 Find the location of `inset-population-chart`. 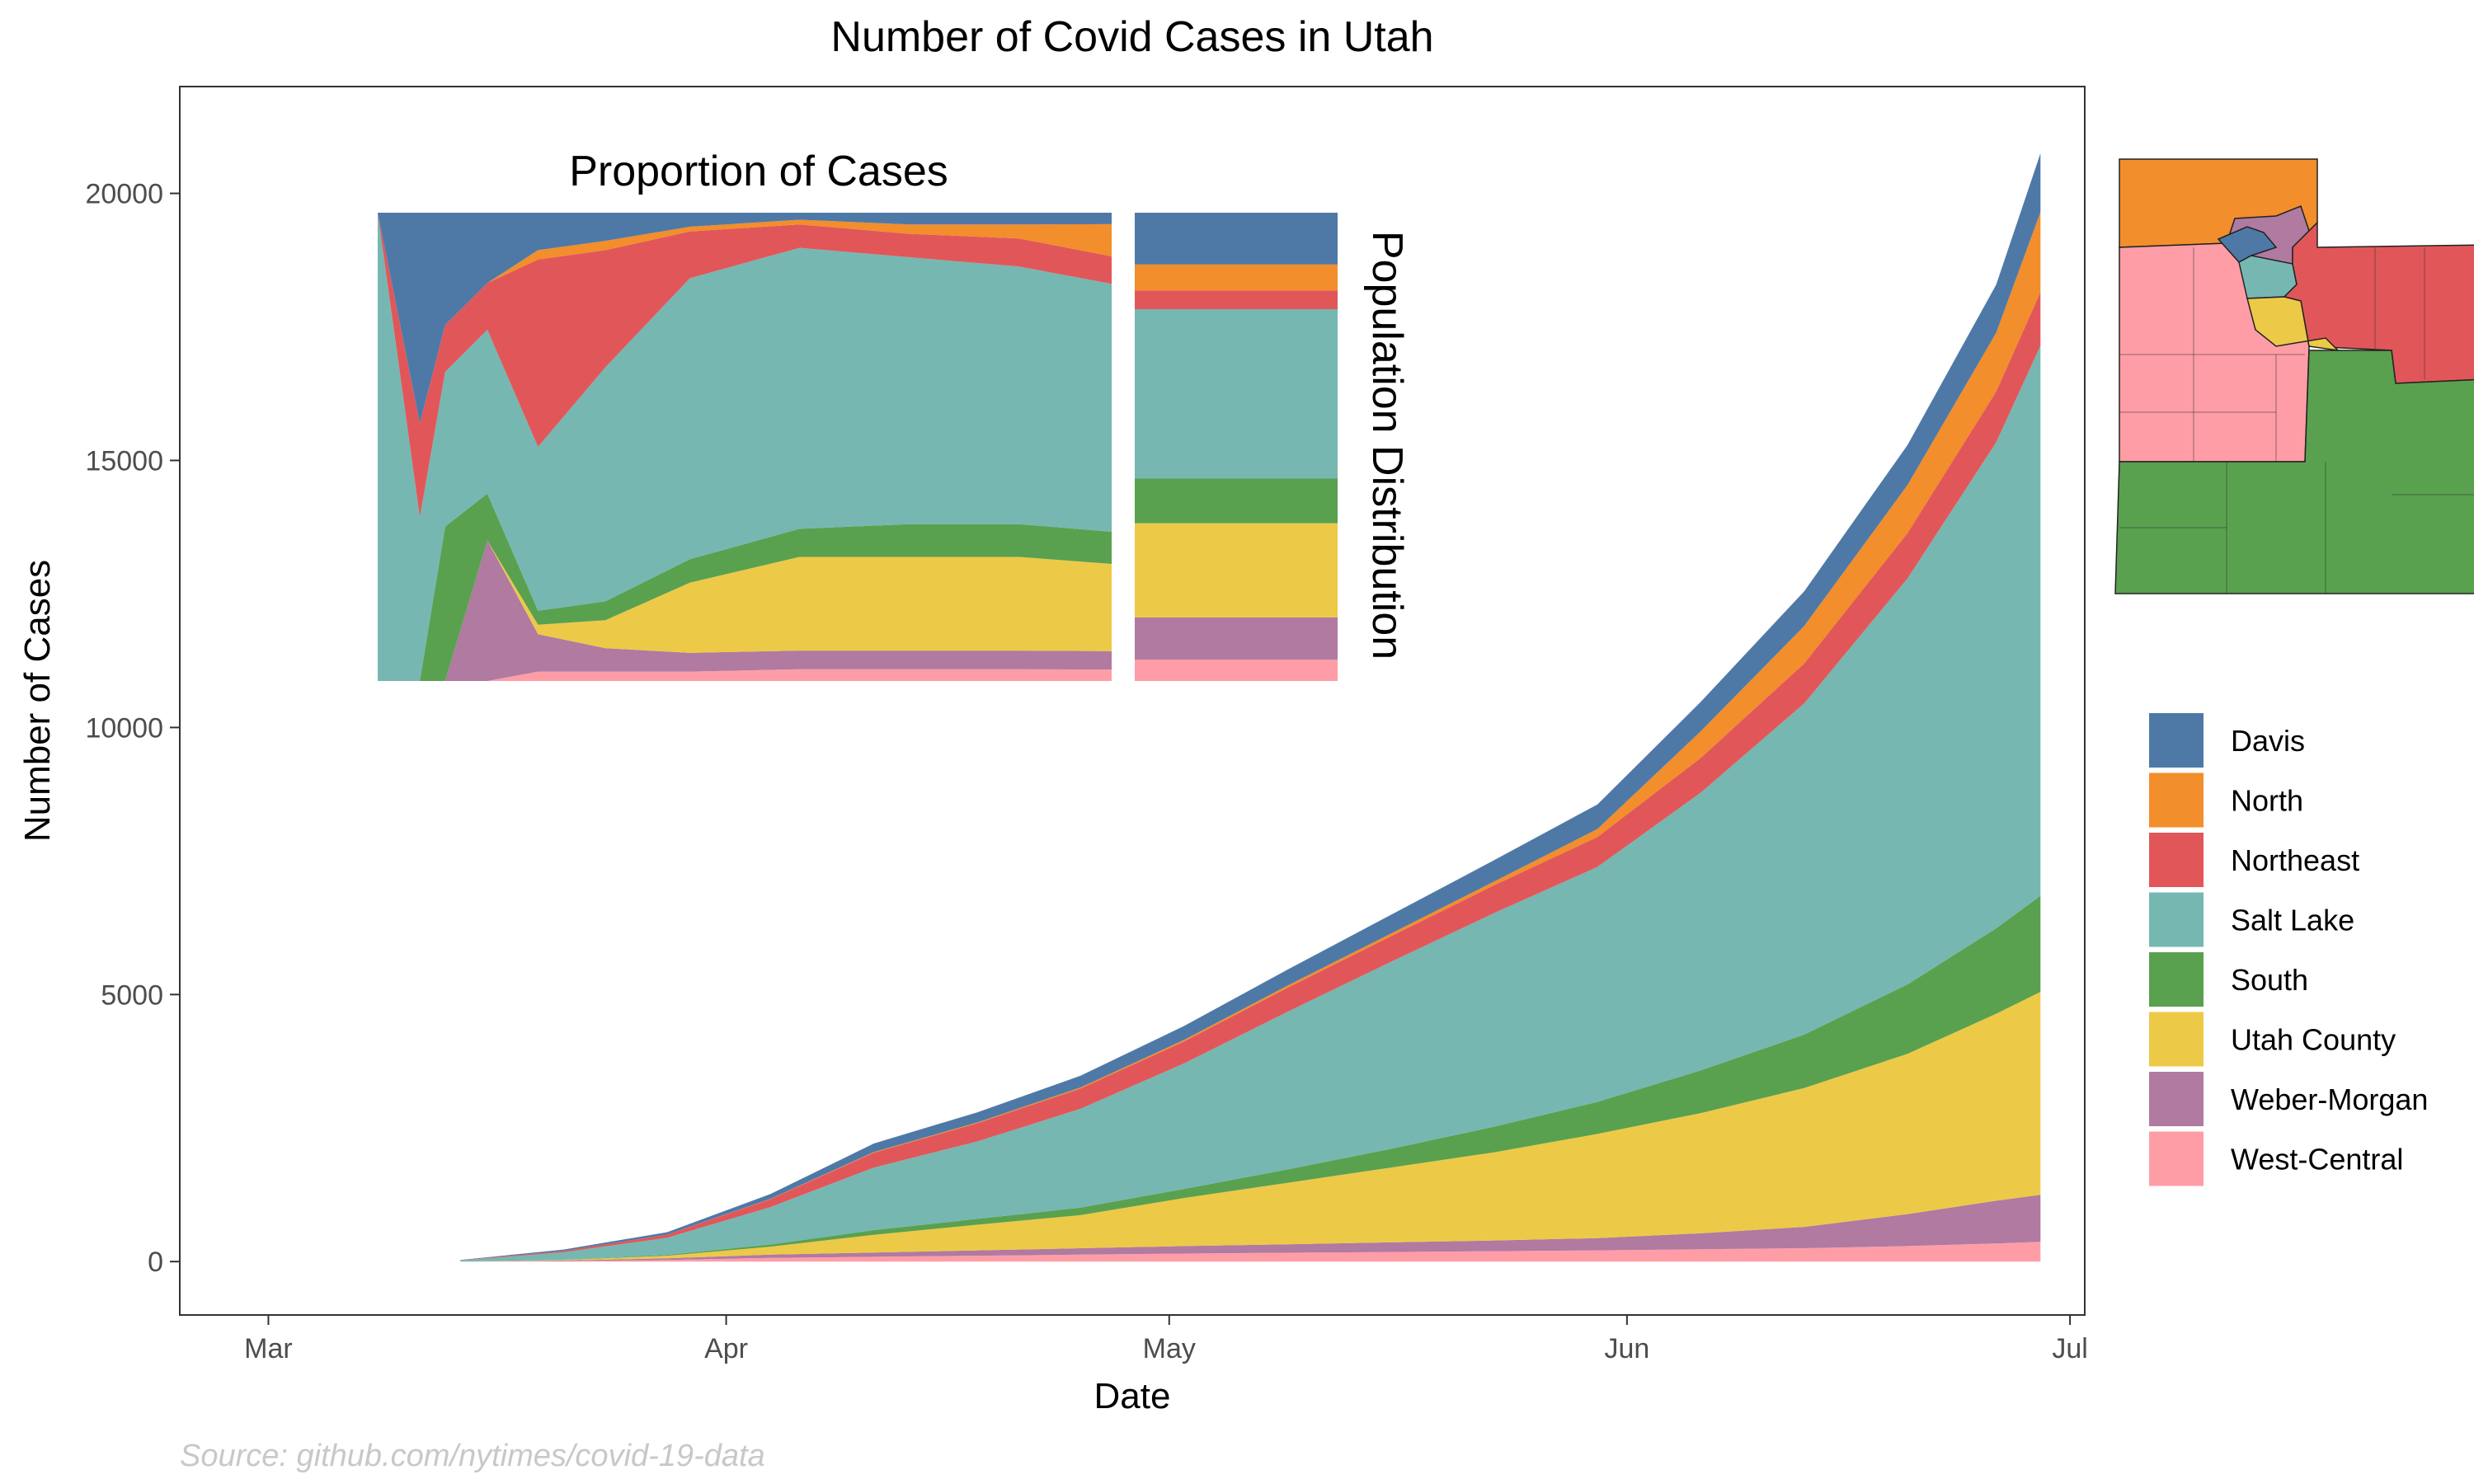

inset-population-chart is located at coordinates (1236, 447).